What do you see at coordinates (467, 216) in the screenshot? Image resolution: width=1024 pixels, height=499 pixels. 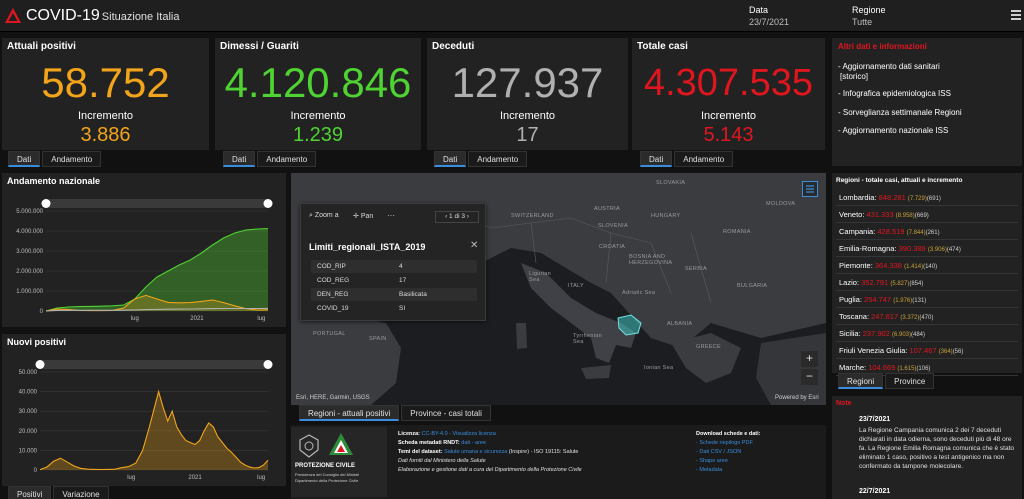 I see `chevron-right-icon: ›` at bounding box center [467, 216].